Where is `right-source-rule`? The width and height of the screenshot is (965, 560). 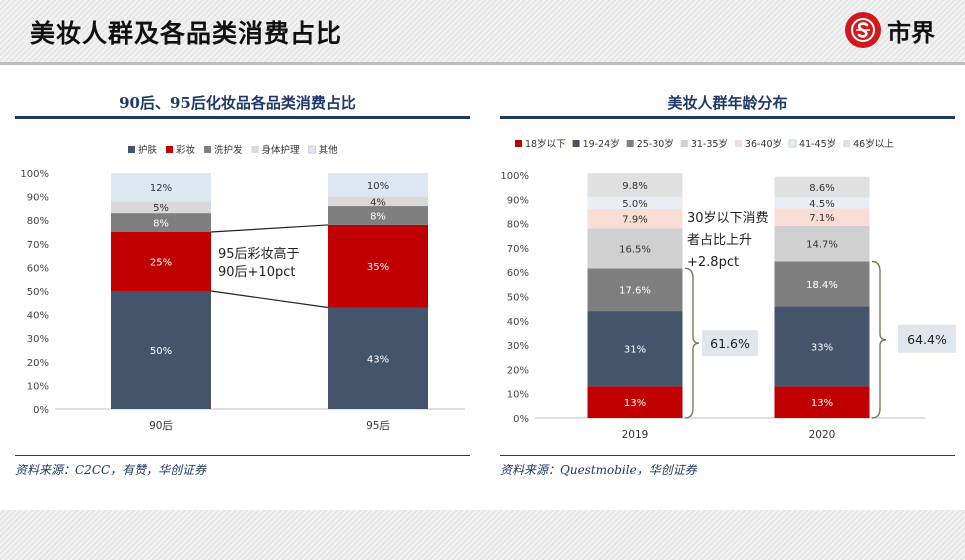 right-source-rule is located at coordinates (727, 455).